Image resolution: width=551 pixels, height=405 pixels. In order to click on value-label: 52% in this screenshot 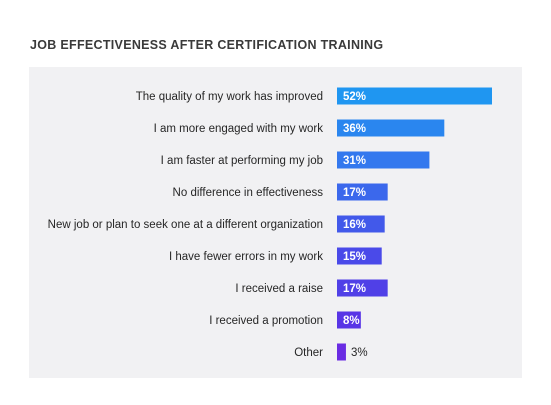, I will do `click(354, 97)`.